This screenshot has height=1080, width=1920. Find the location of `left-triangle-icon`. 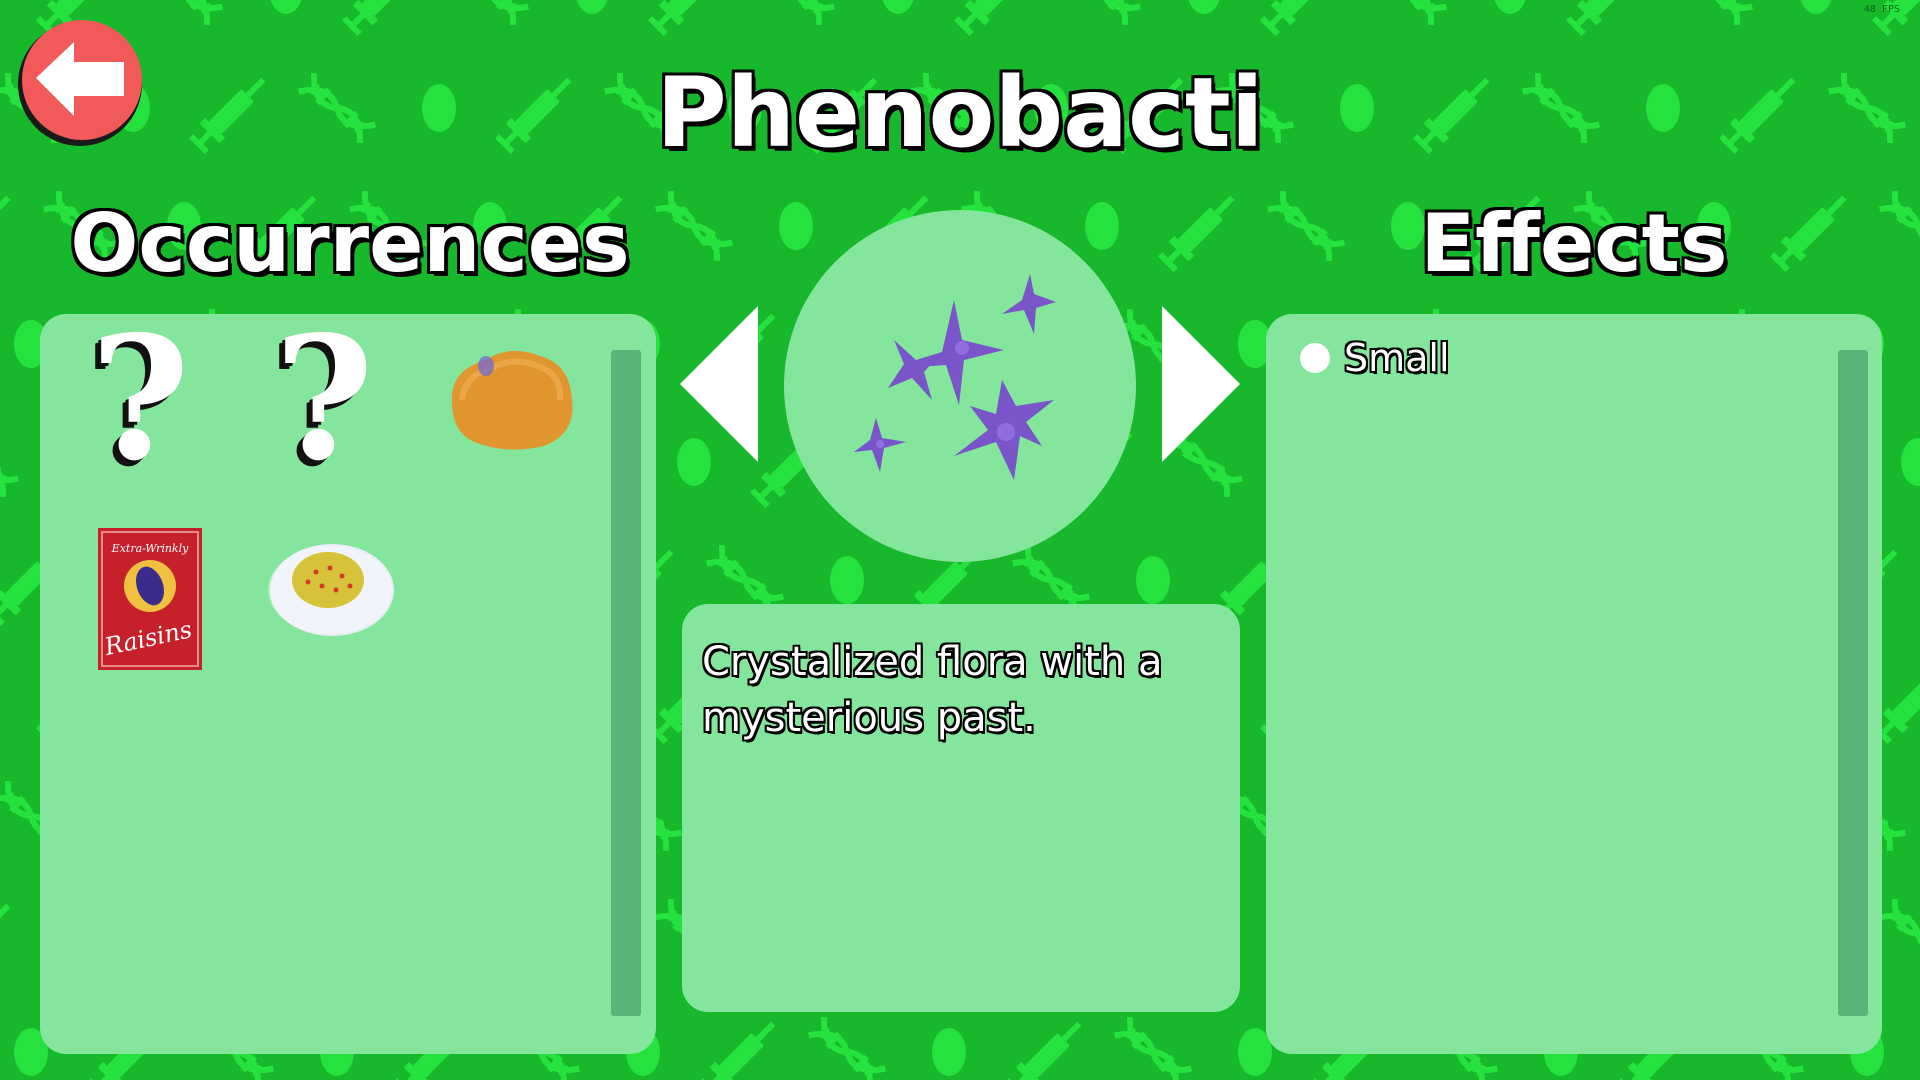

left-triangle-icon is located at coordinates (719, 384).